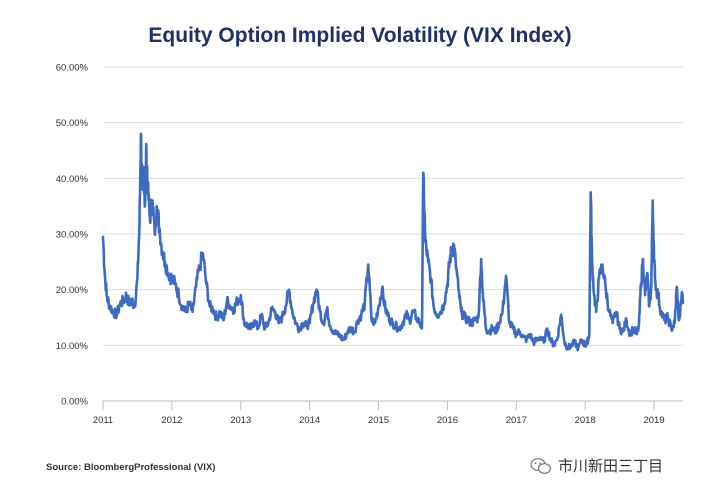  Describe the element at coordinates (171, 420) in the screenshot. I see `x-tick-label: 2012` at that location.